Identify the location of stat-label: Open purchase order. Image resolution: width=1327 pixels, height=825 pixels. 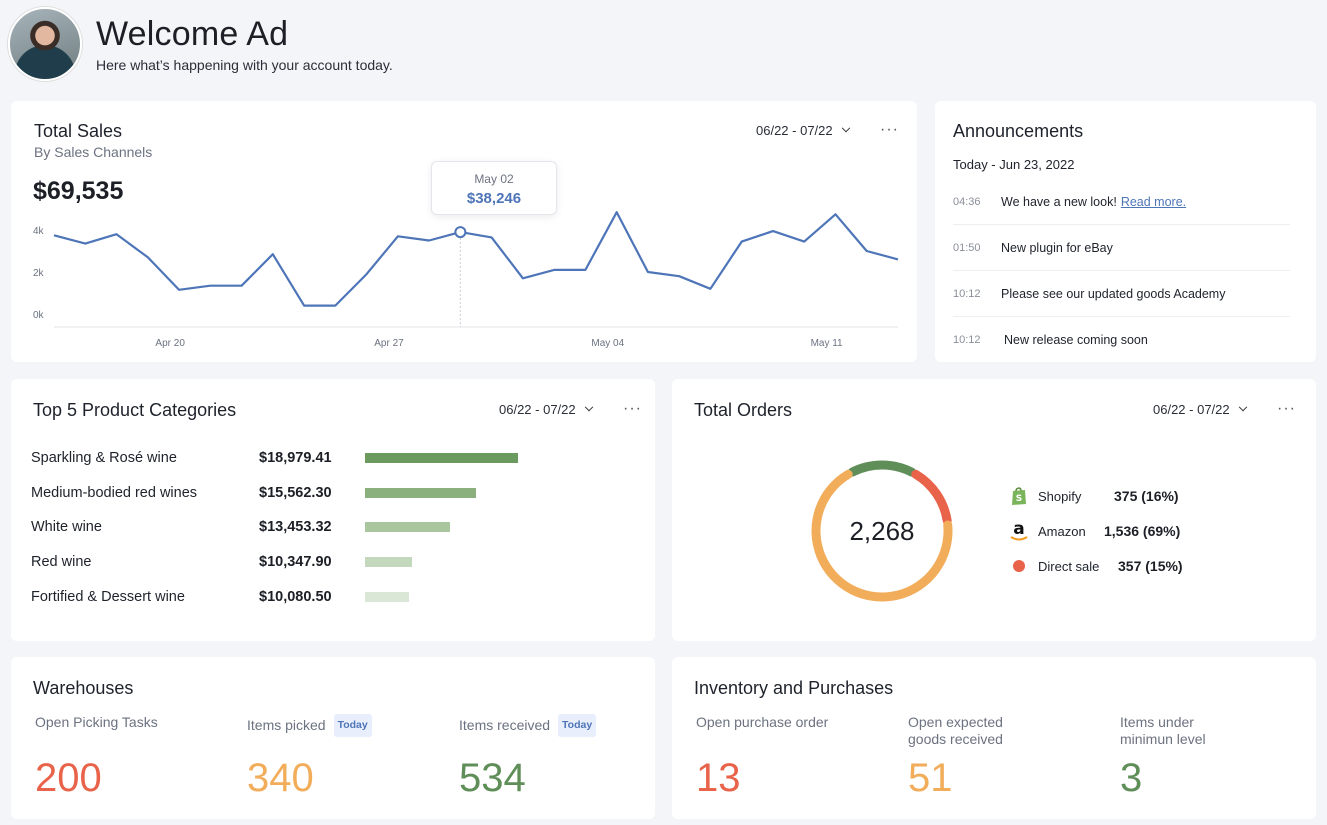
(762, 722).